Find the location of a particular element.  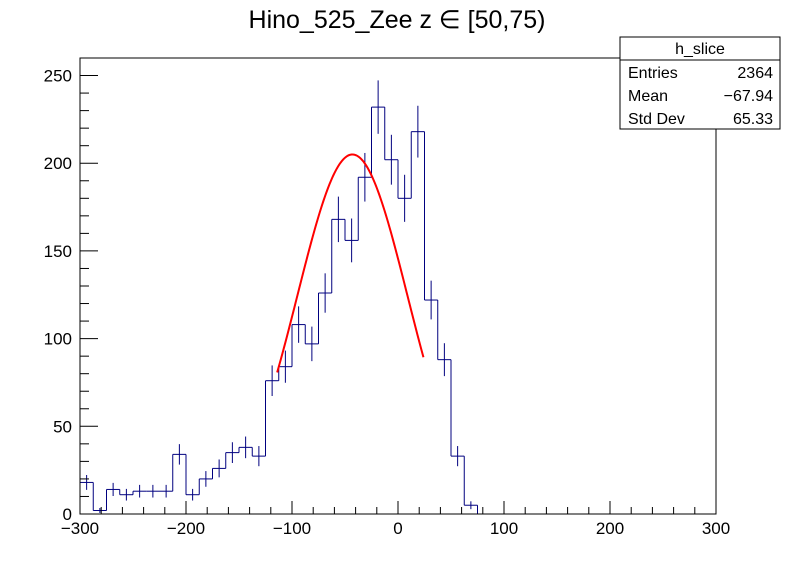

x-tick-label: 200 is located at coordinates (610, 528).